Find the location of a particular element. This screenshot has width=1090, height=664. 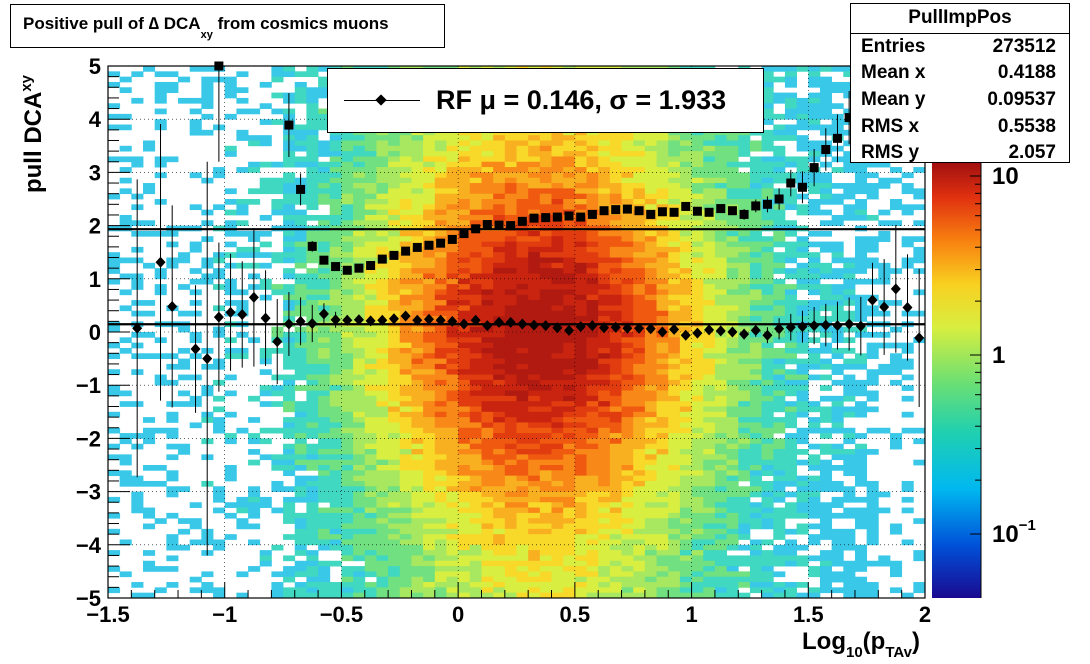

colorbar-label-1: 1 is located at coordinates (999, 355).